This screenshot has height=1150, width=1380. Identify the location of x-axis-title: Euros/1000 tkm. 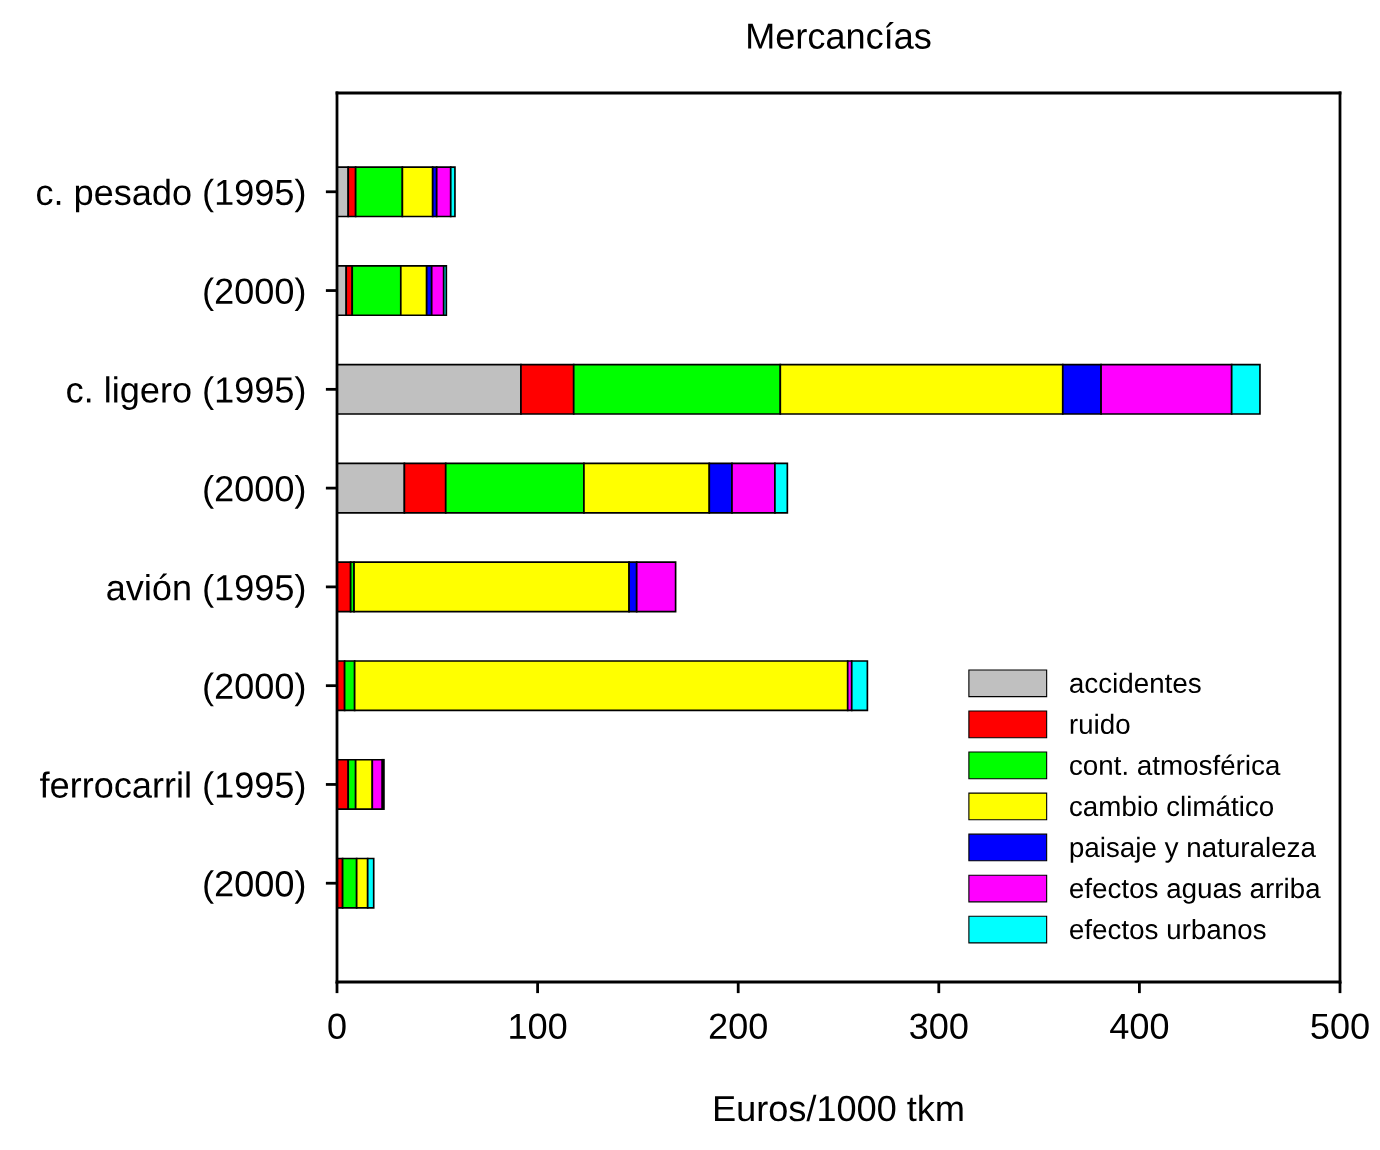
(839, 1108).